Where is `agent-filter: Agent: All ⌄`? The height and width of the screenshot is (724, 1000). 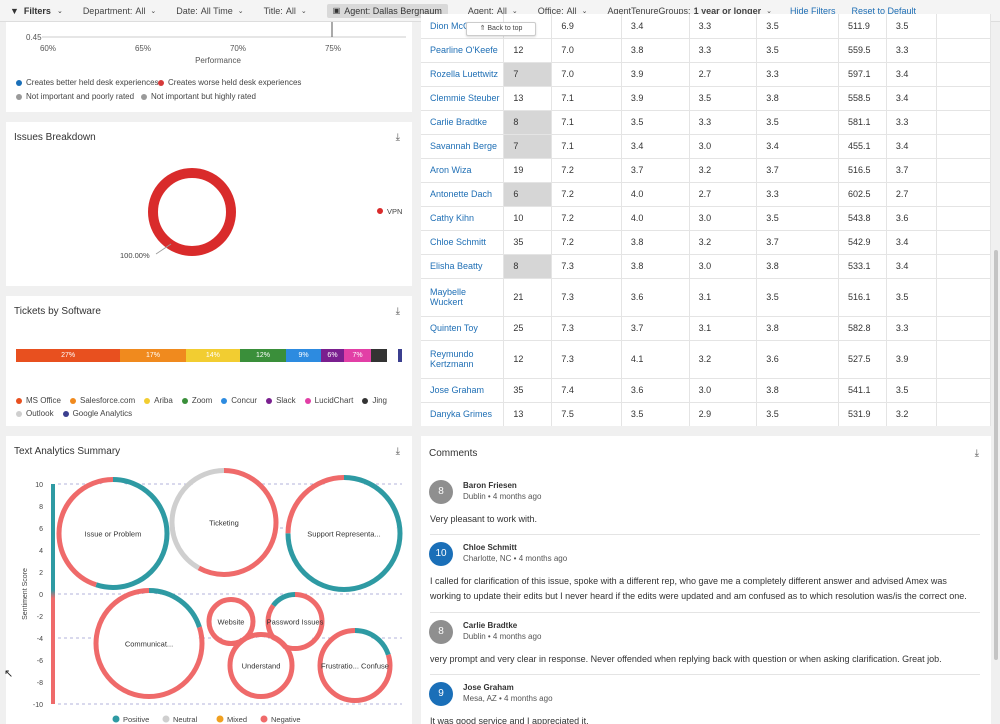 agent-filter: Agent: All ⌄ is located at coordinates (493, 11).